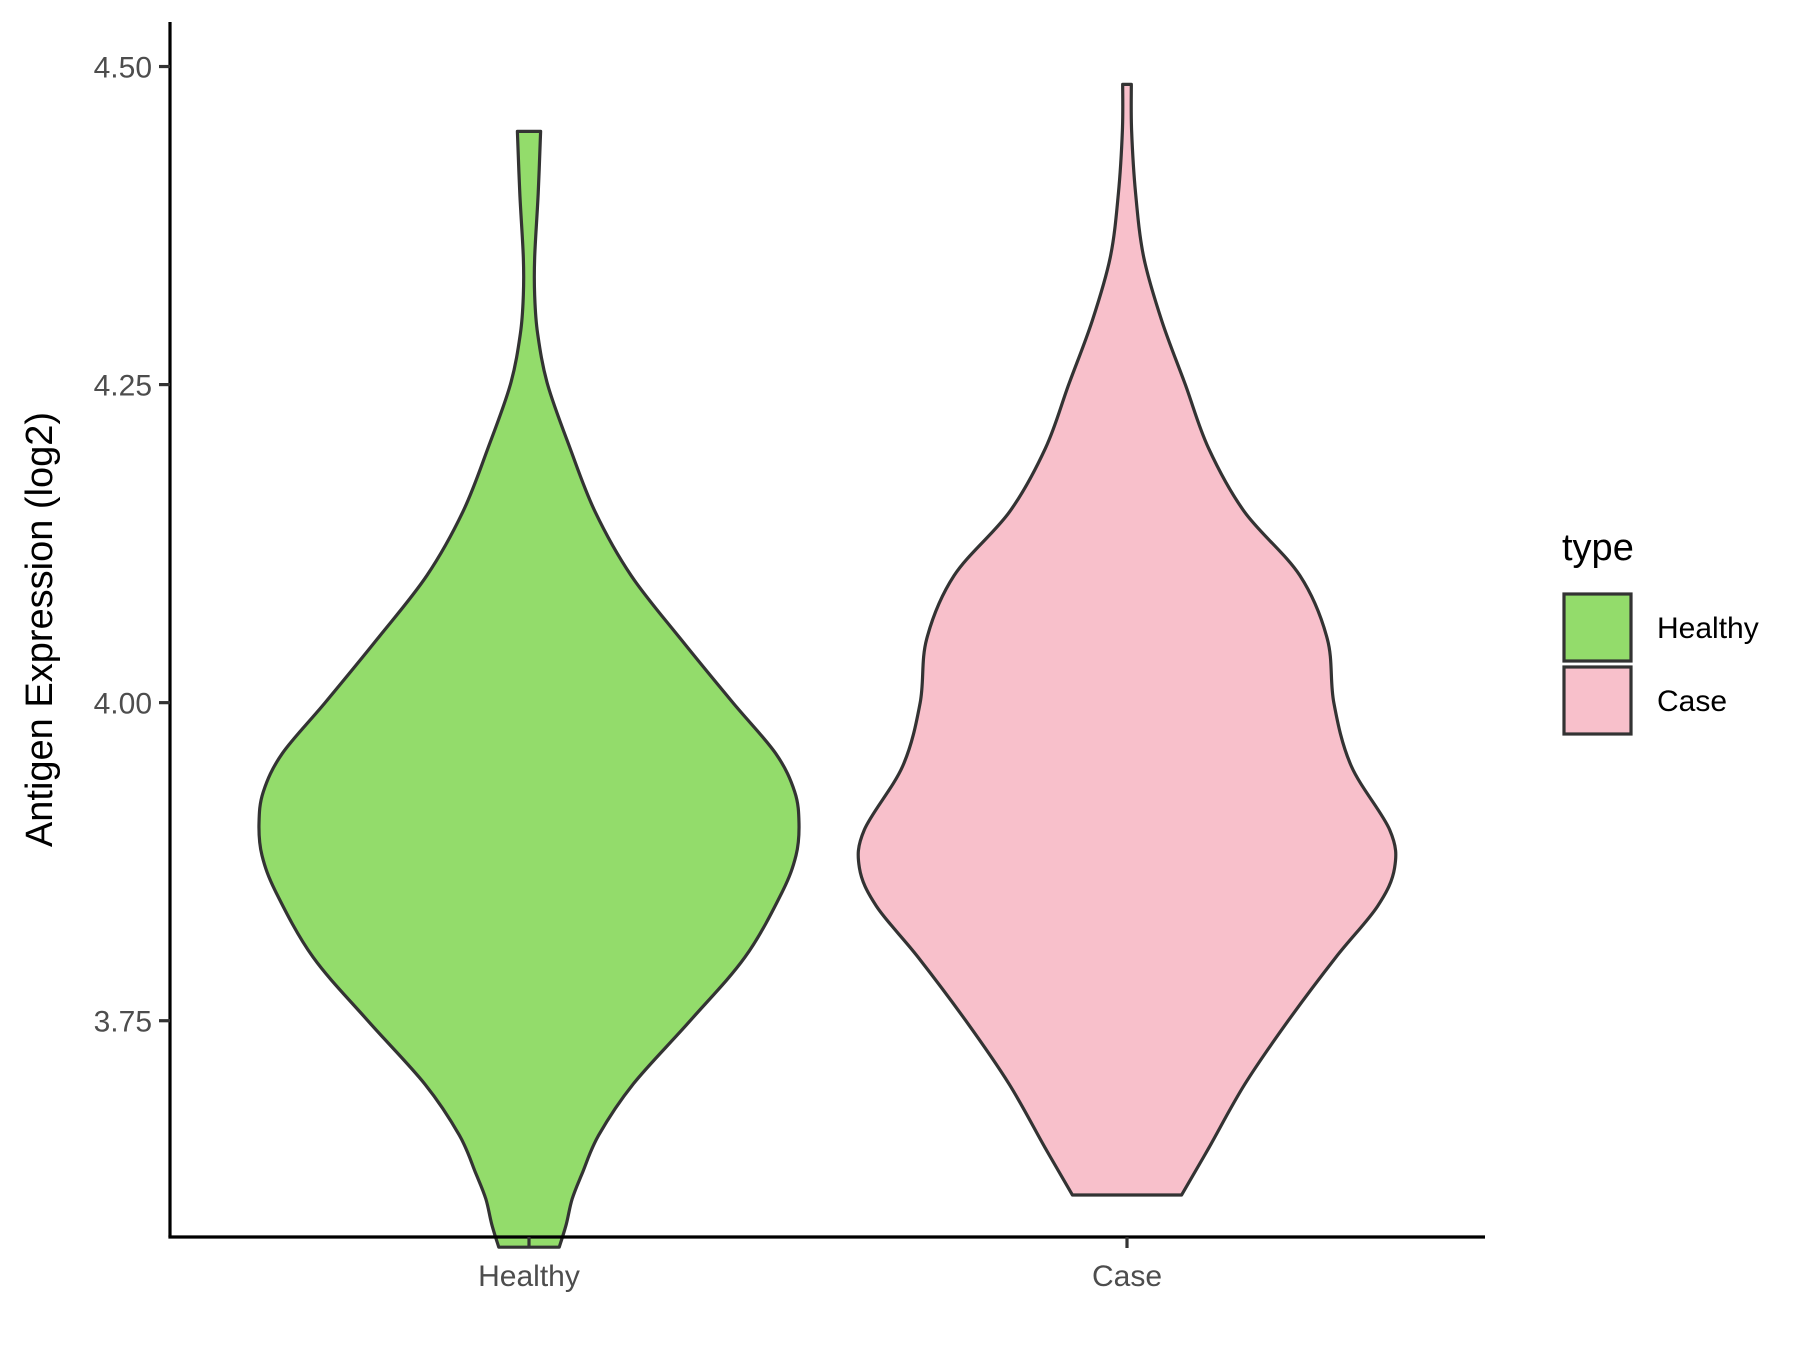 This screenshot has height=1350, width=1800. I want to click on legend: type Healthy Case, so click(1660, 631).